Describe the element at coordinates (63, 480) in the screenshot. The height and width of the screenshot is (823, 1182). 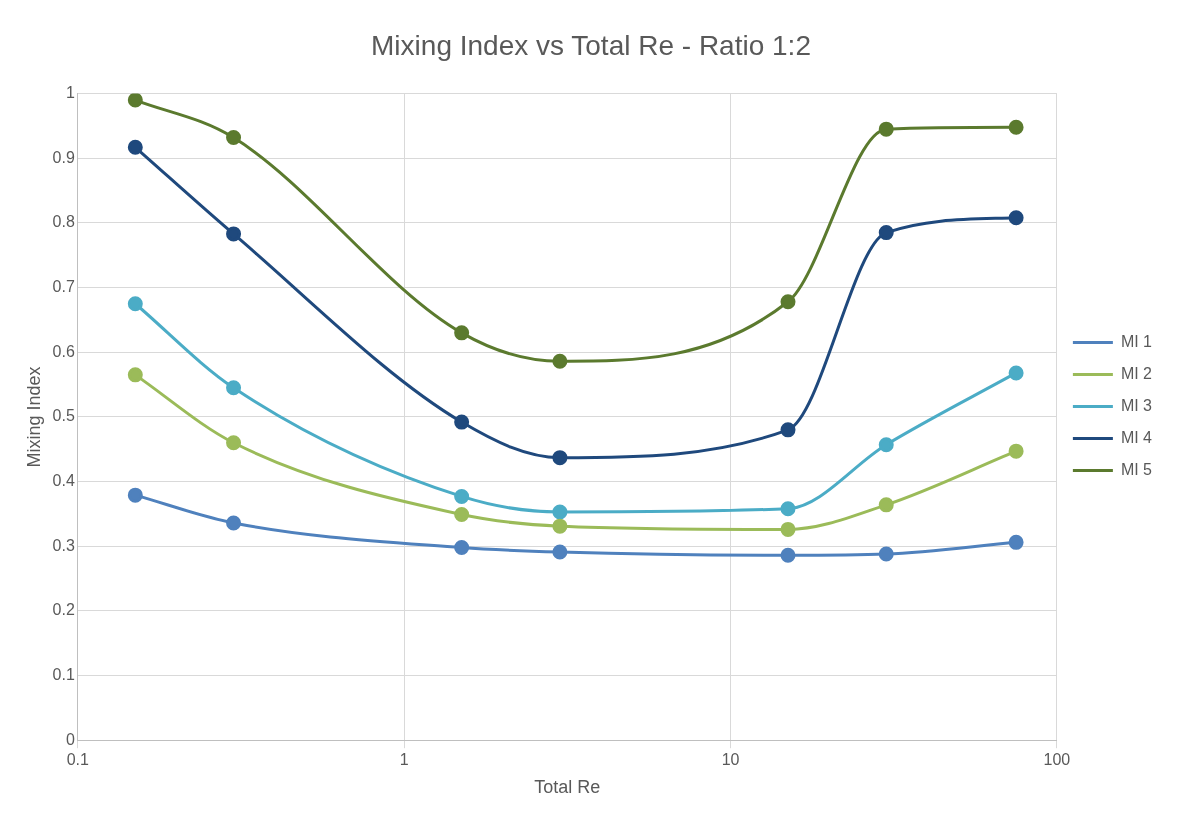
I see `y-tick-label: 0.4` at that location.